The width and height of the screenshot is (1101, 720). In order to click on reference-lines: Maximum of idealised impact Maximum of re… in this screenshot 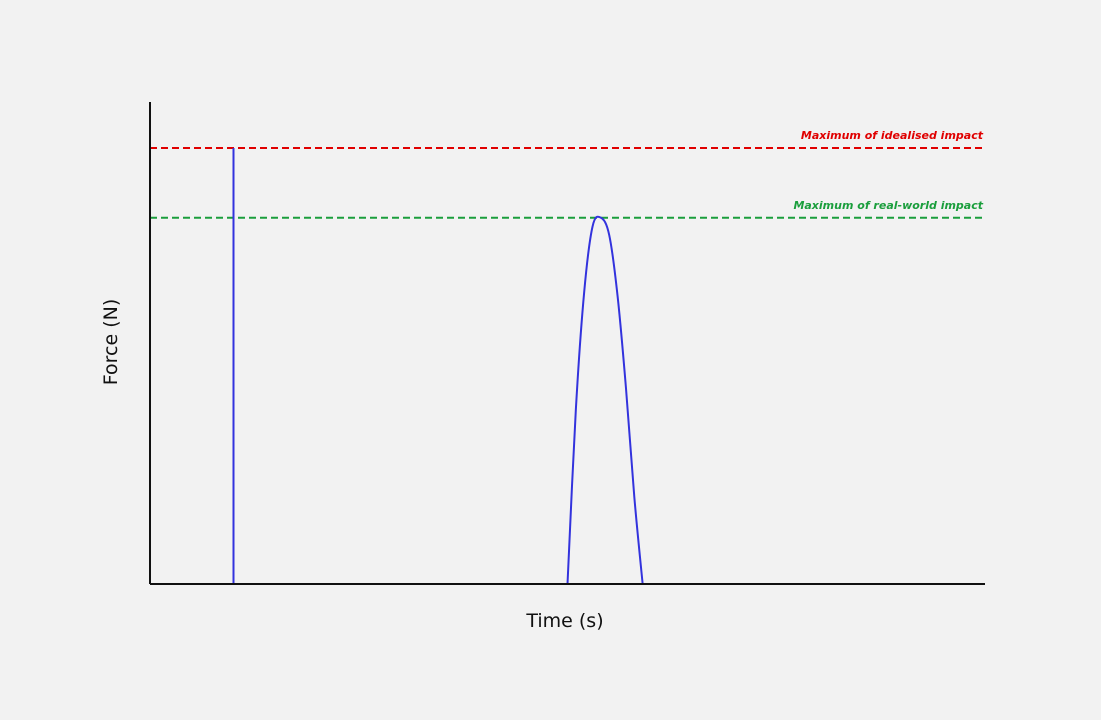, I will do `click(567, 174)`.